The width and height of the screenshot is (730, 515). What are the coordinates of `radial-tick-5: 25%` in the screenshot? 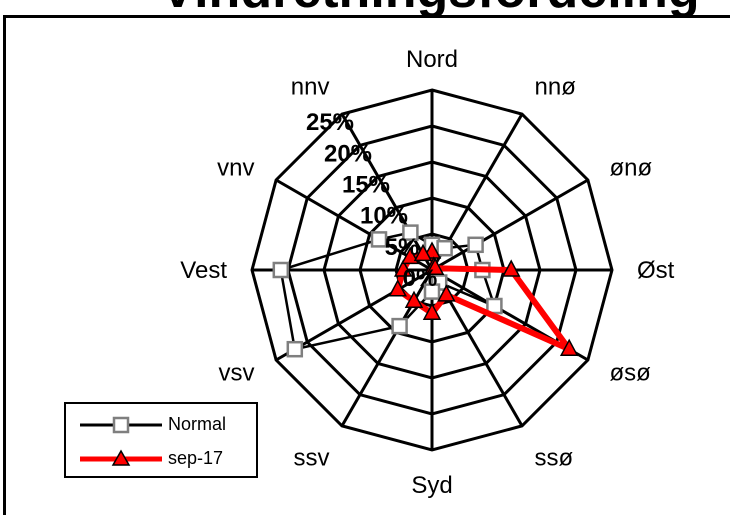 It's located at (330, 122).